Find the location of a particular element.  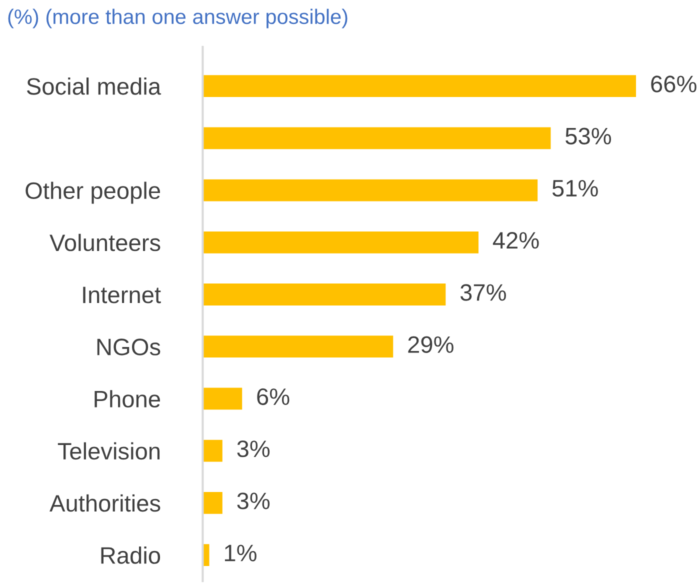

data-label: 42% is located at coordinates (515, 240).